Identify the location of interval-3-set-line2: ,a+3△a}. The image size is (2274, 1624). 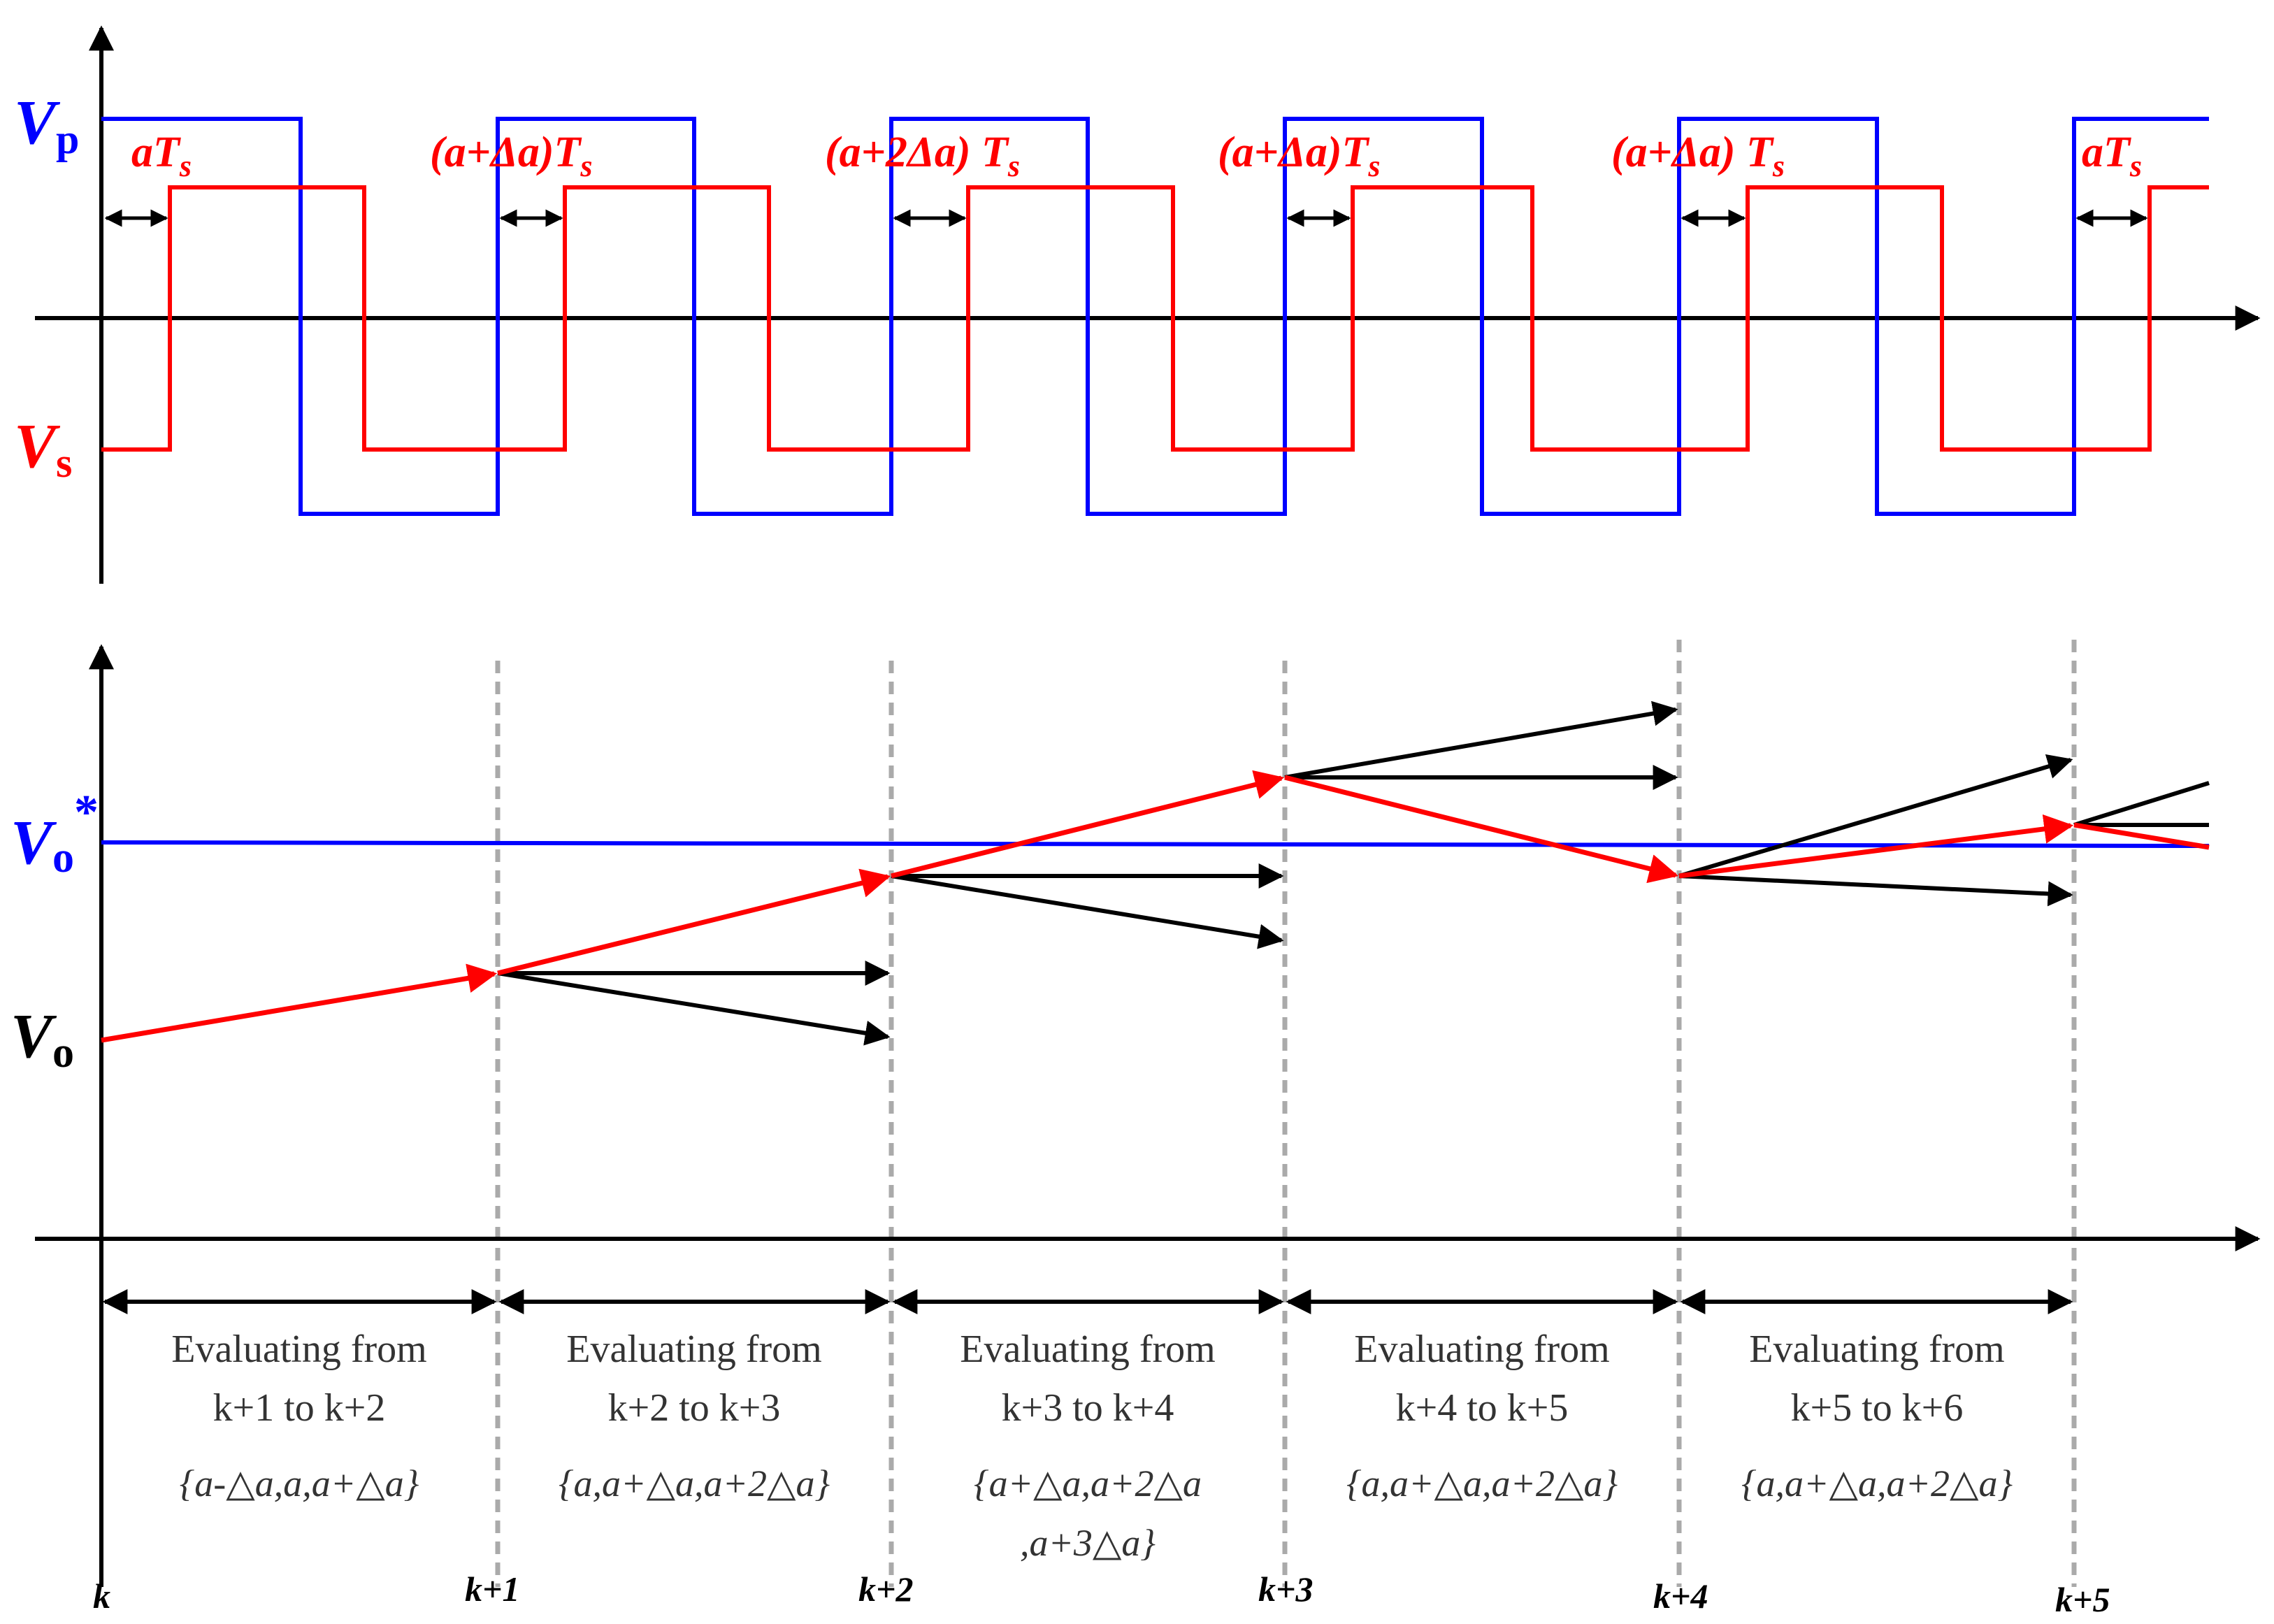
(1088, 1543).